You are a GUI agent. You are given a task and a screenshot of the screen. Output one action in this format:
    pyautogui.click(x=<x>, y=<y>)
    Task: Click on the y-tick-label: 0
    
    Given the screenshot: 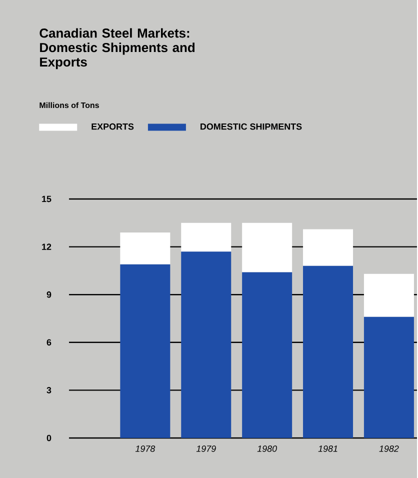 What is the action you would take?
    pyautogui.click(x=49, y=438)
    